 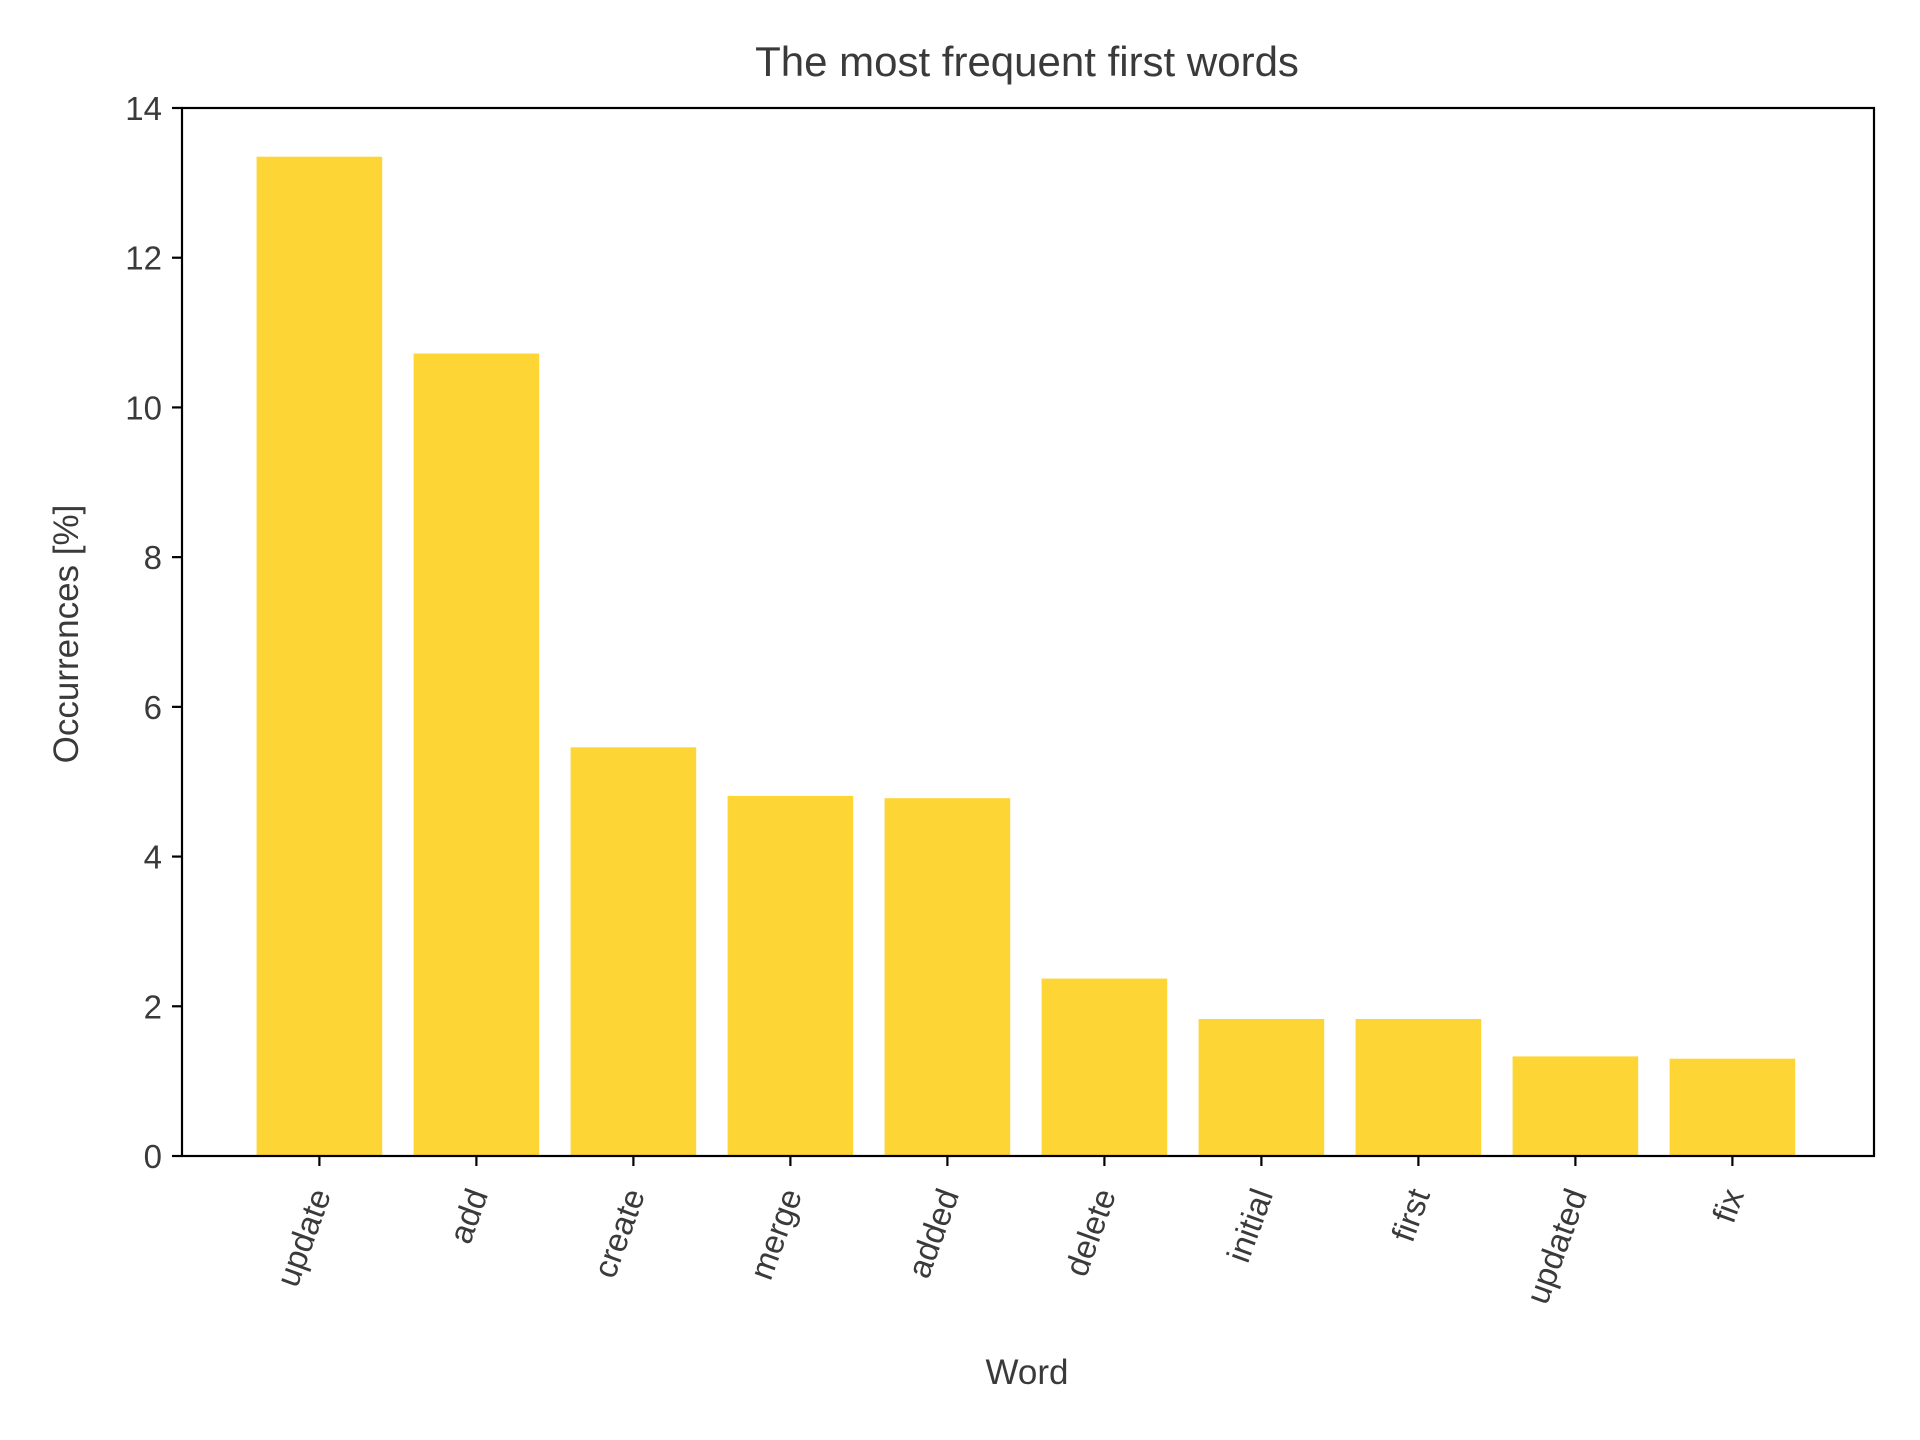 What do you see at coordinates (476, 754) in the screenshot?
I see `bar-add` at bounding box center [476, 754].